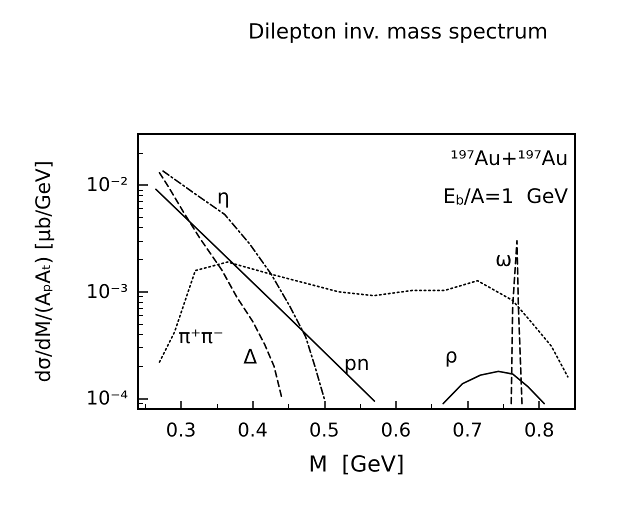  I want to click on annotation: ¹⁹⁷Au+¹⁹⁷Au, so click(509, 158).